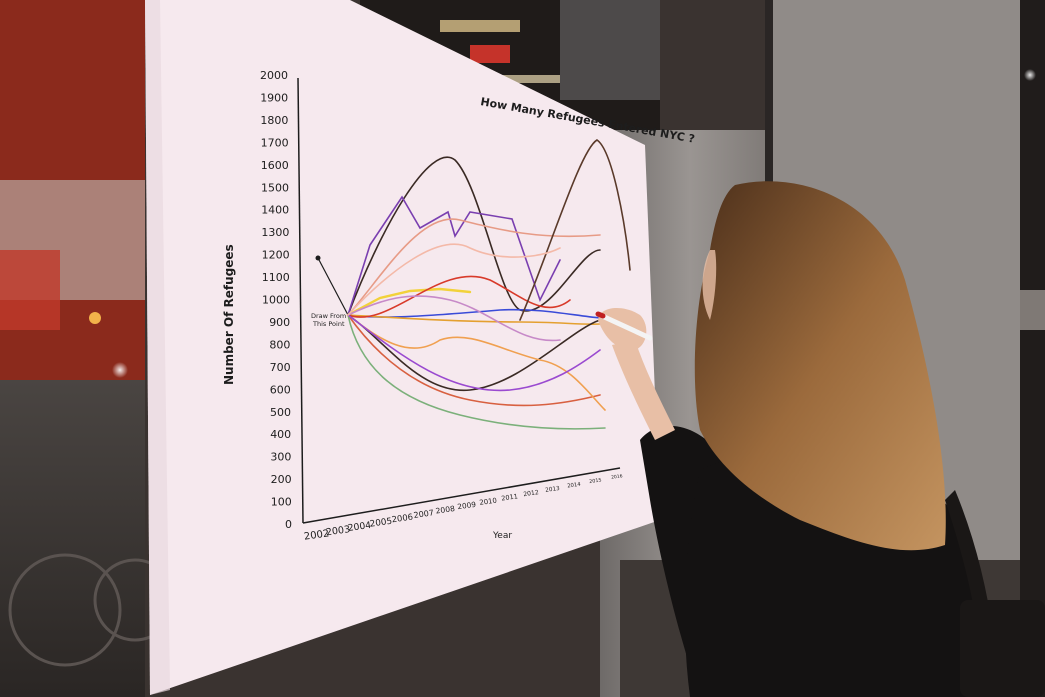 Image resolution: width=1045 pixels, height=697 pixels. I want to click on marker-pen, so click(625, 326).